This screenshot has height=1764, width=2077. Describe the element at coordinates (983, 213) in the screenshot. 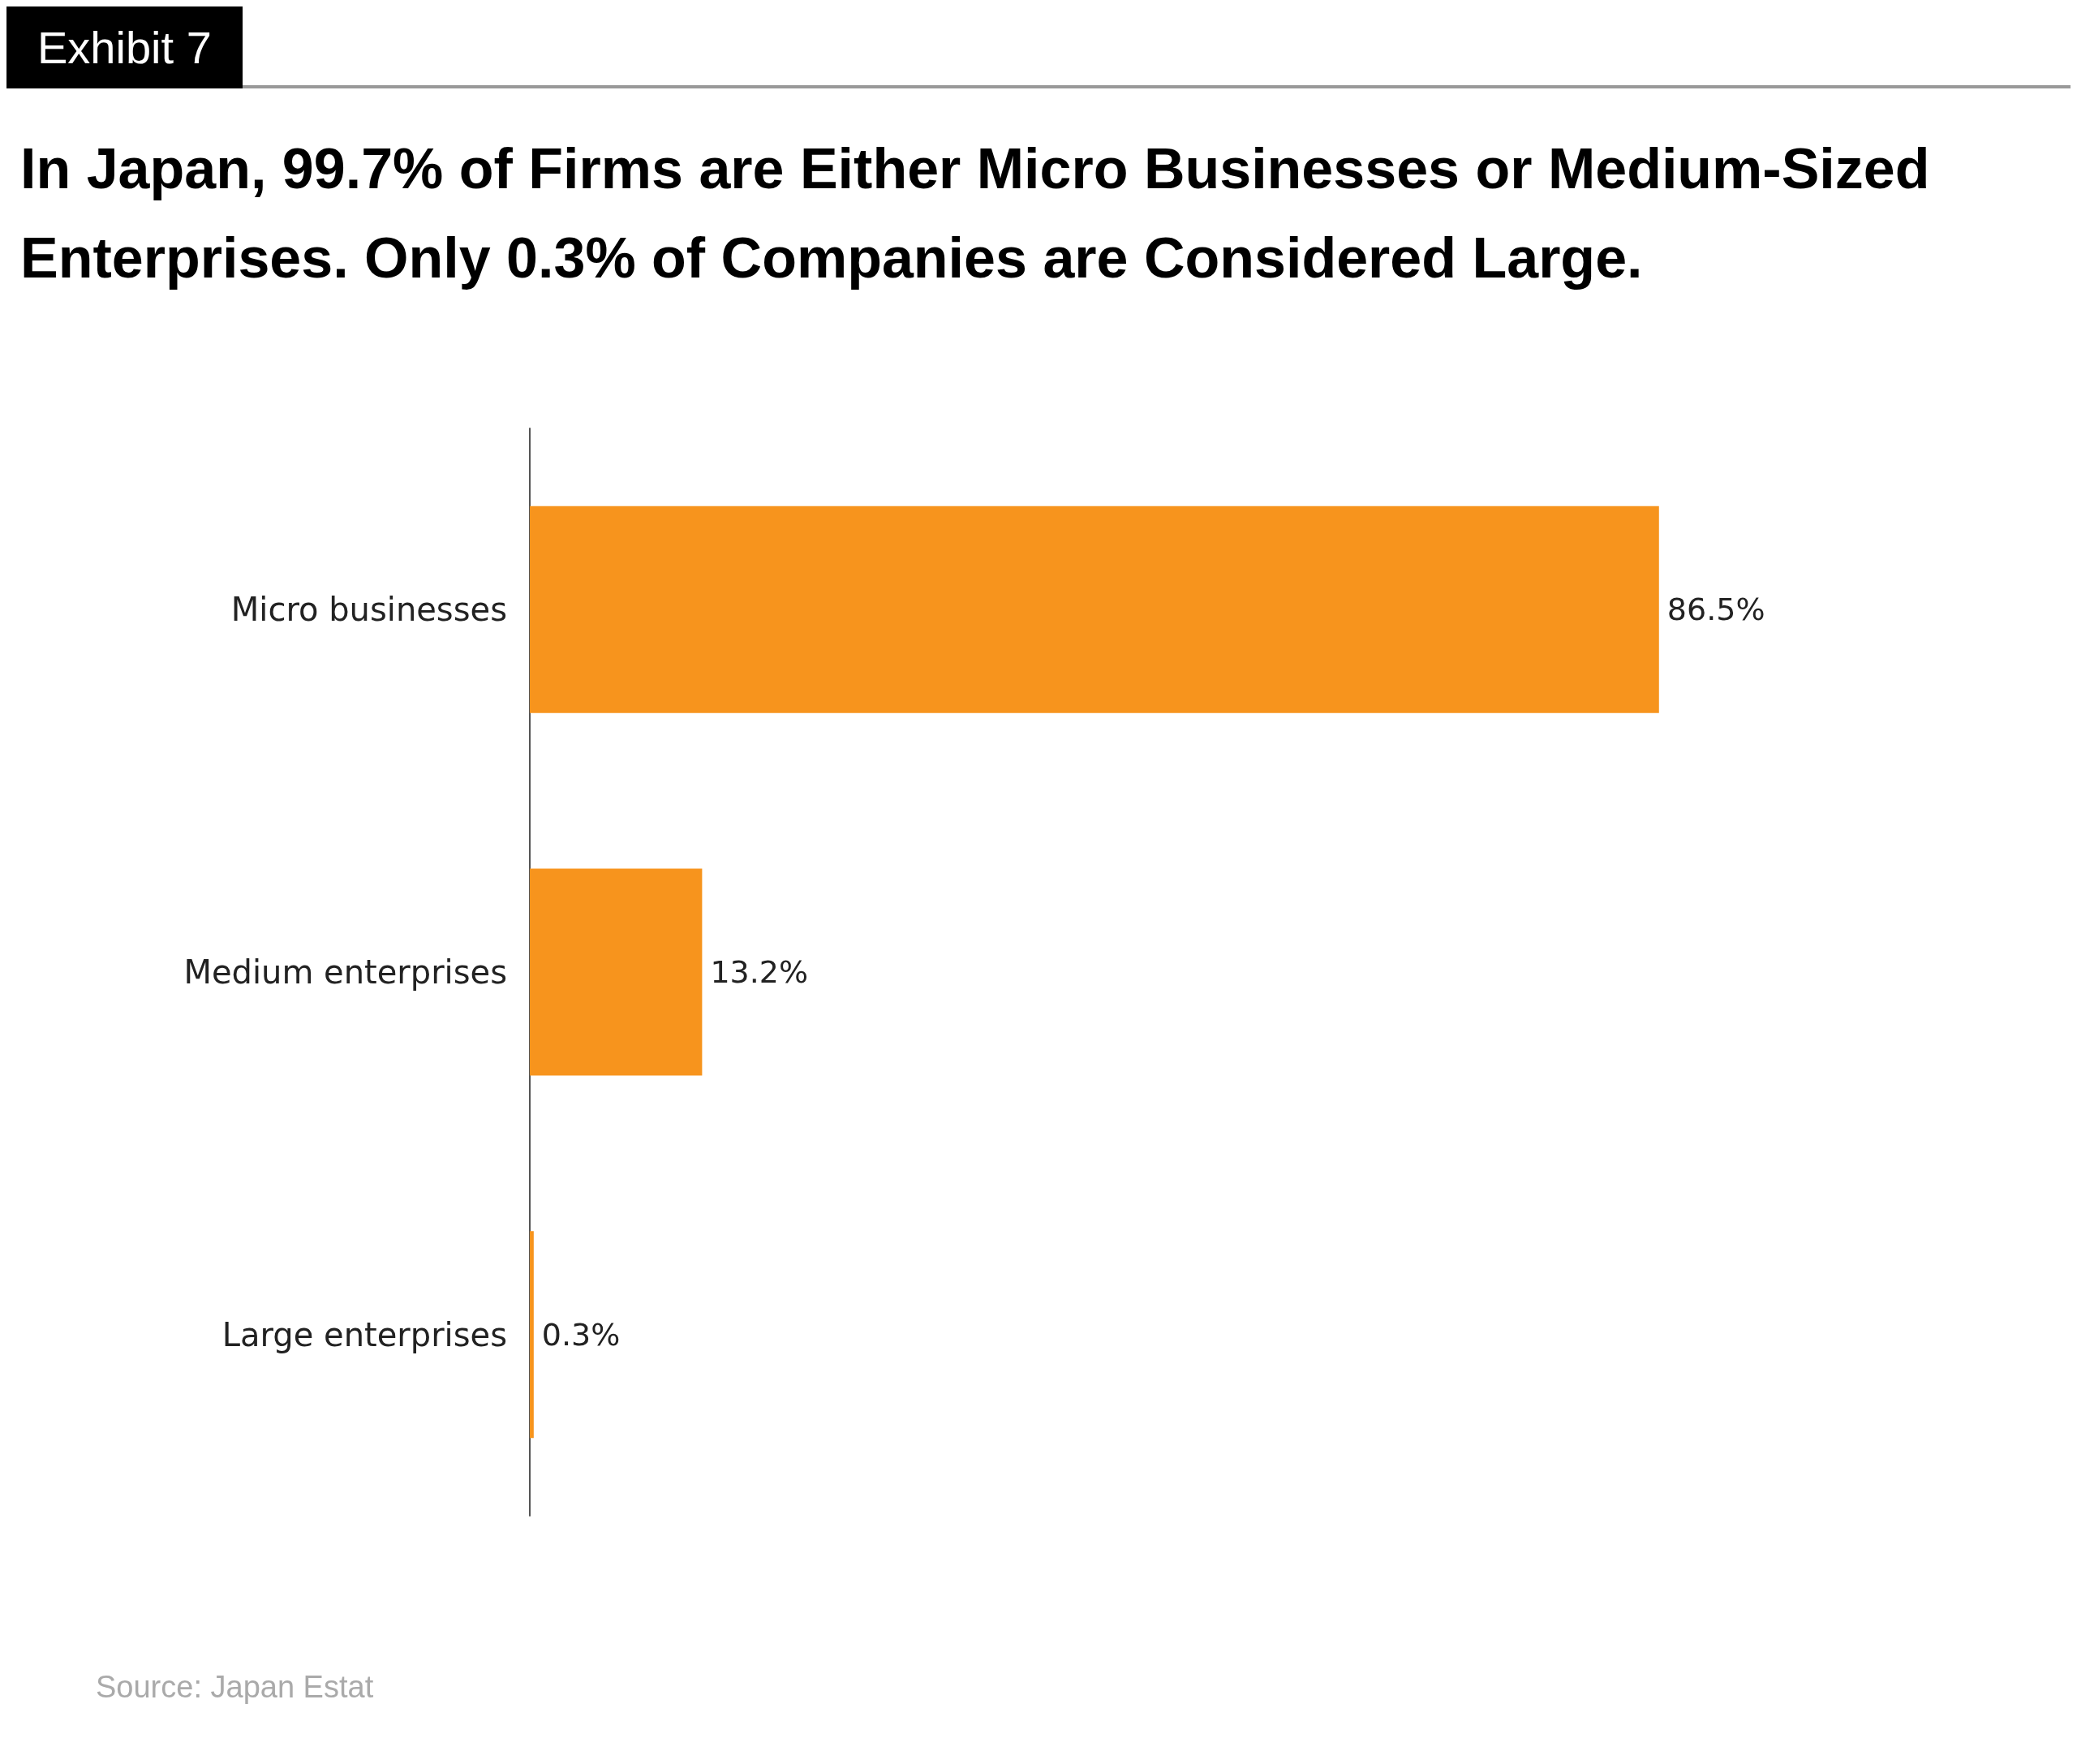

I see `chart-title: In Japan, 99.7% of Firms are Either Micro Businesses or Medium-Sized Enterprises. Only 0.3% of Companies are Considered Large.` at that location.